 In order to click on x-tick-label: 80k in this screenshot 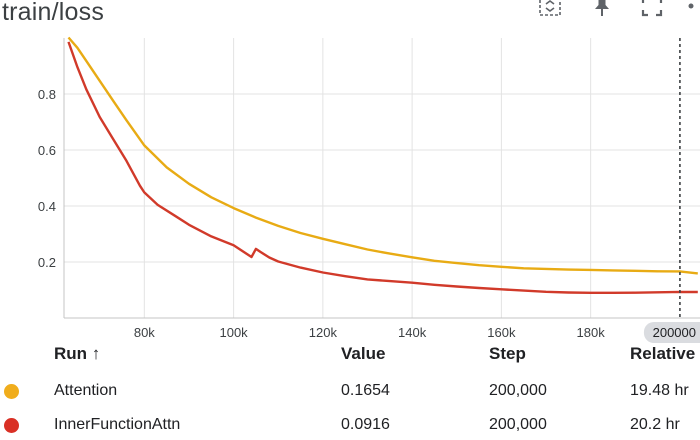, I will do `click(144, 332)`.